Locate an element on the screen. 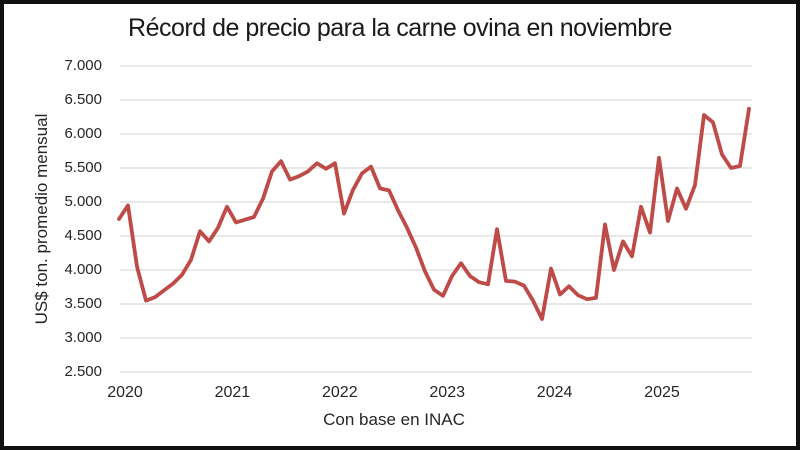  x-tick-label: 2023 is located at coordinates (447, 392).